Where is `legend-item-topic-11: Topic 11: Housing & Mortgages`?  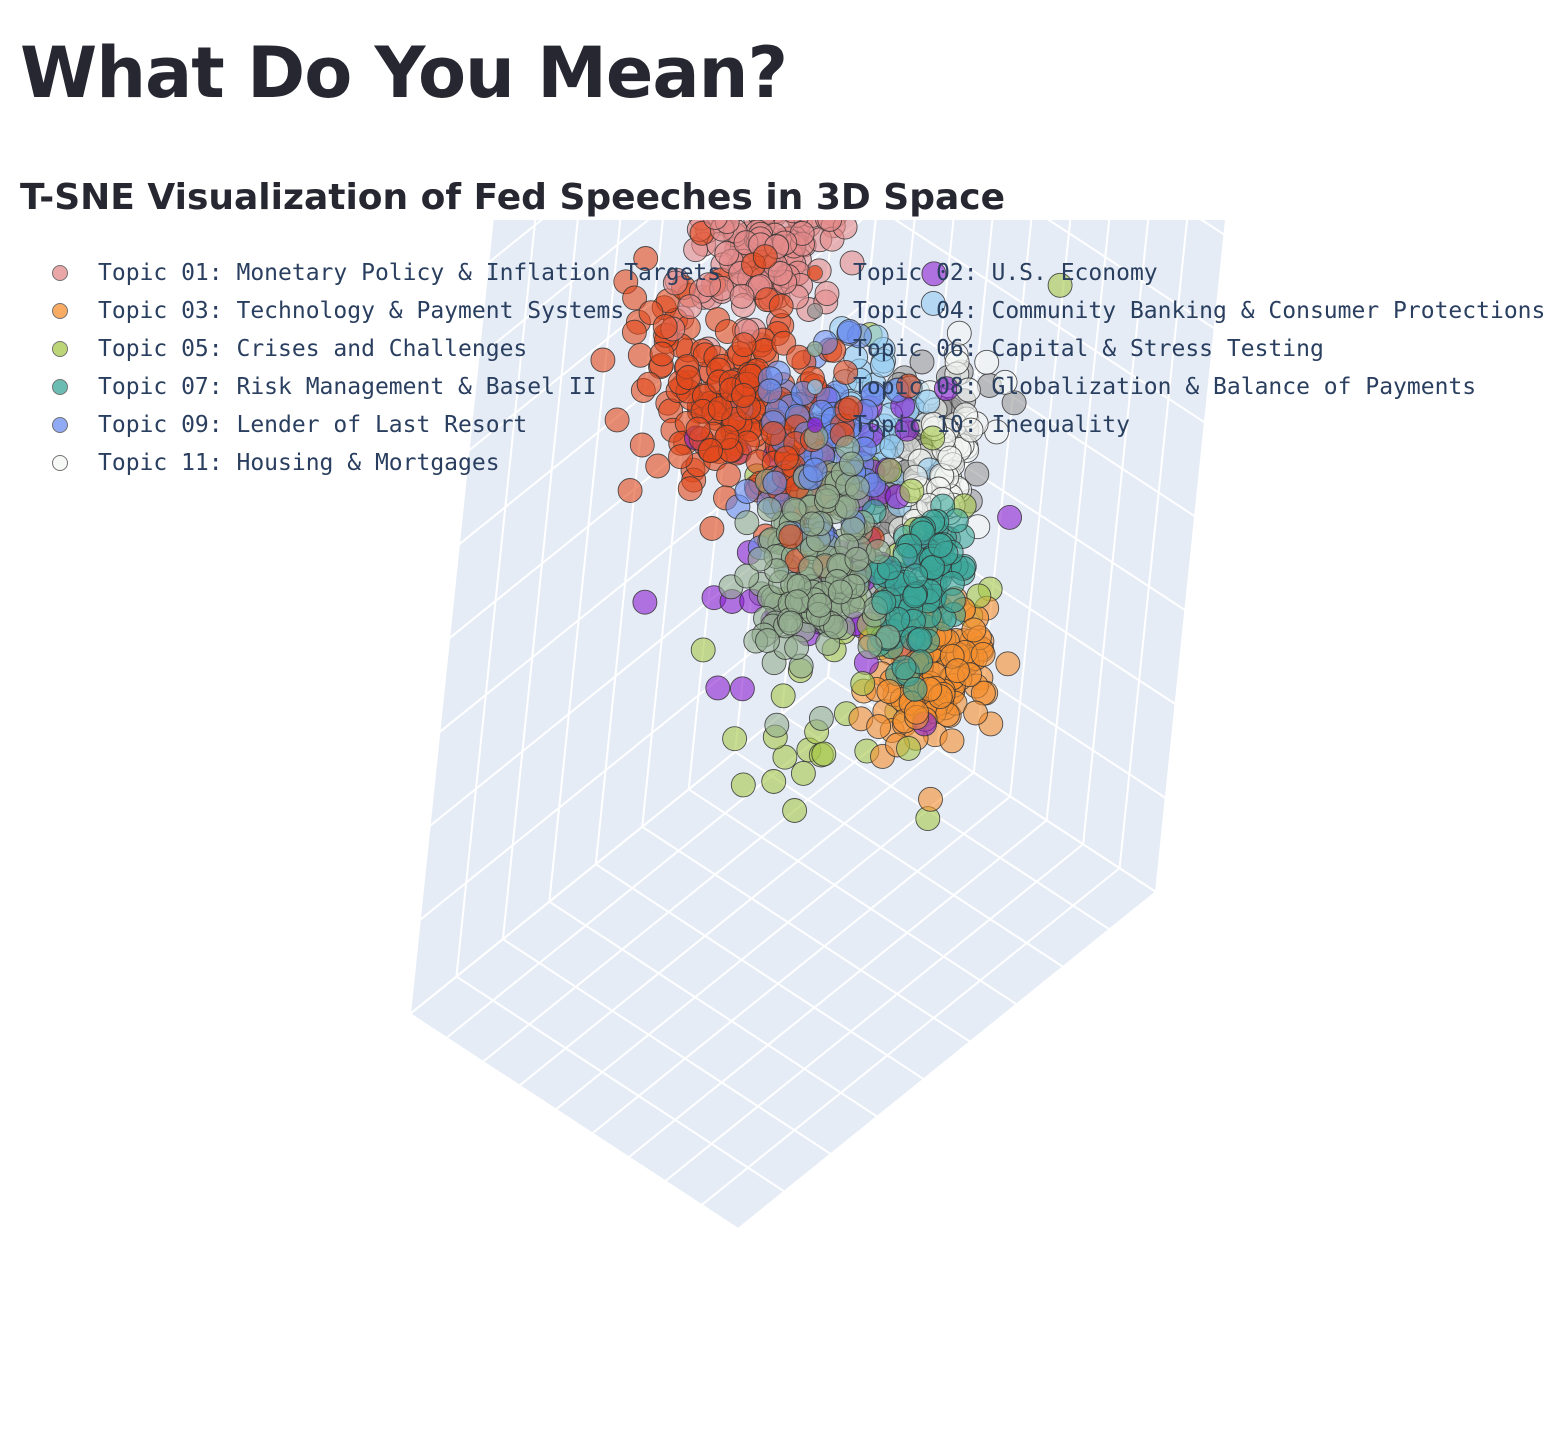 legend-item-topic-11: Topic 11: Housing & Mortgages is located at coordinates (272, 463).